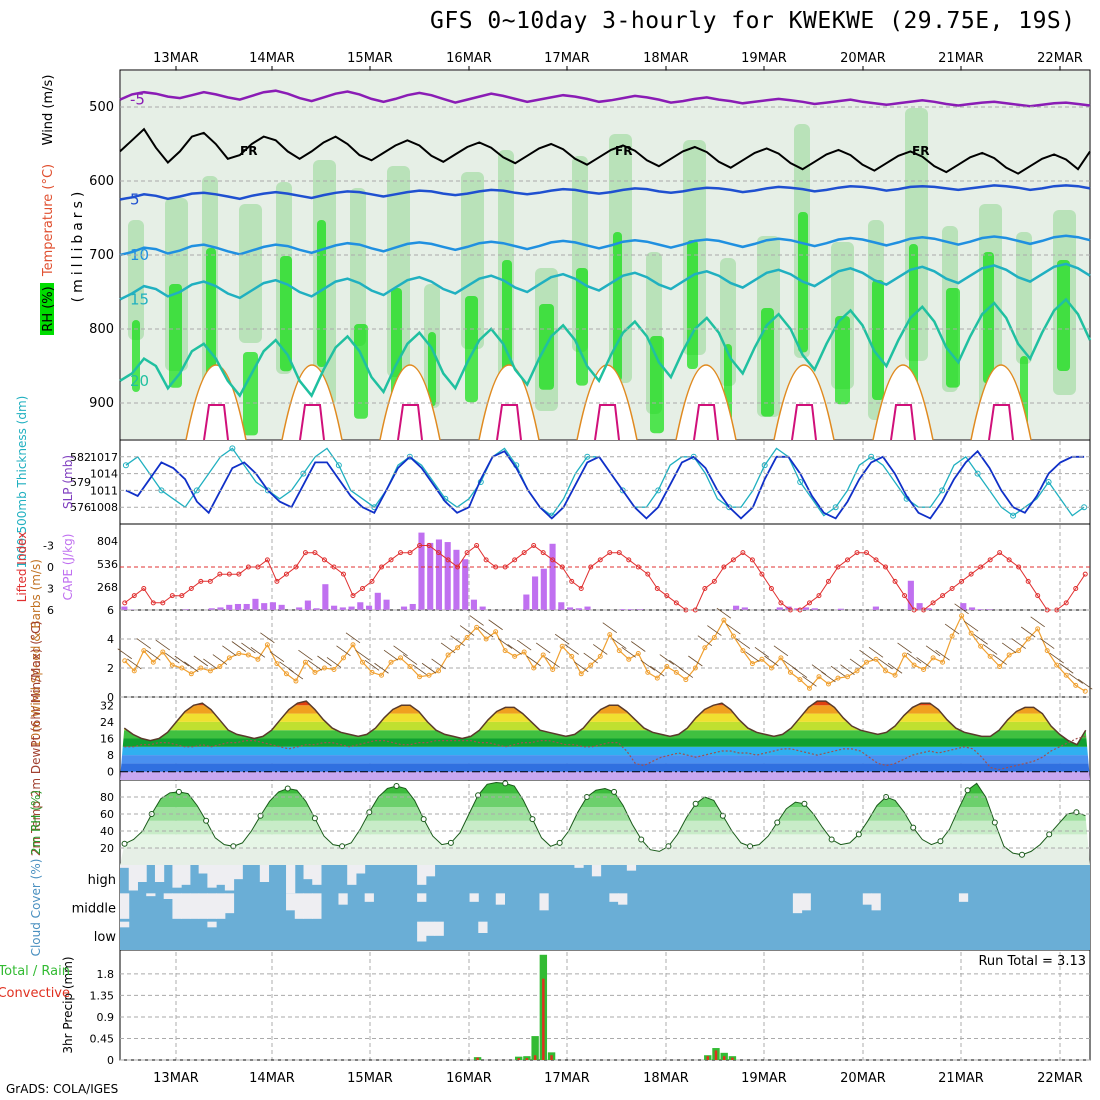 Image resolution: width=1100 pixels, height=1100 pixels. I want to click on rh-ylabel: 2m RH (%), so click(36, 822).